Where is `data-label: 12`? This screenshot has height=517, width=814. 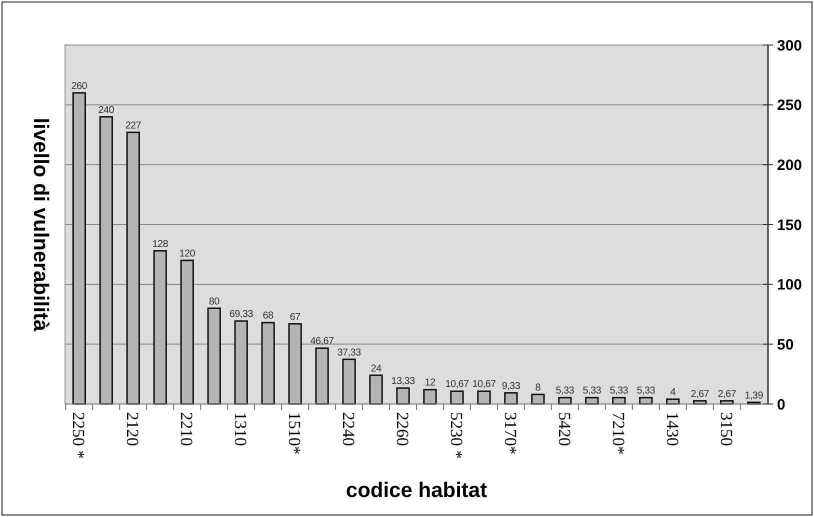 data-label: 12 is located at coordinates (430, 383).